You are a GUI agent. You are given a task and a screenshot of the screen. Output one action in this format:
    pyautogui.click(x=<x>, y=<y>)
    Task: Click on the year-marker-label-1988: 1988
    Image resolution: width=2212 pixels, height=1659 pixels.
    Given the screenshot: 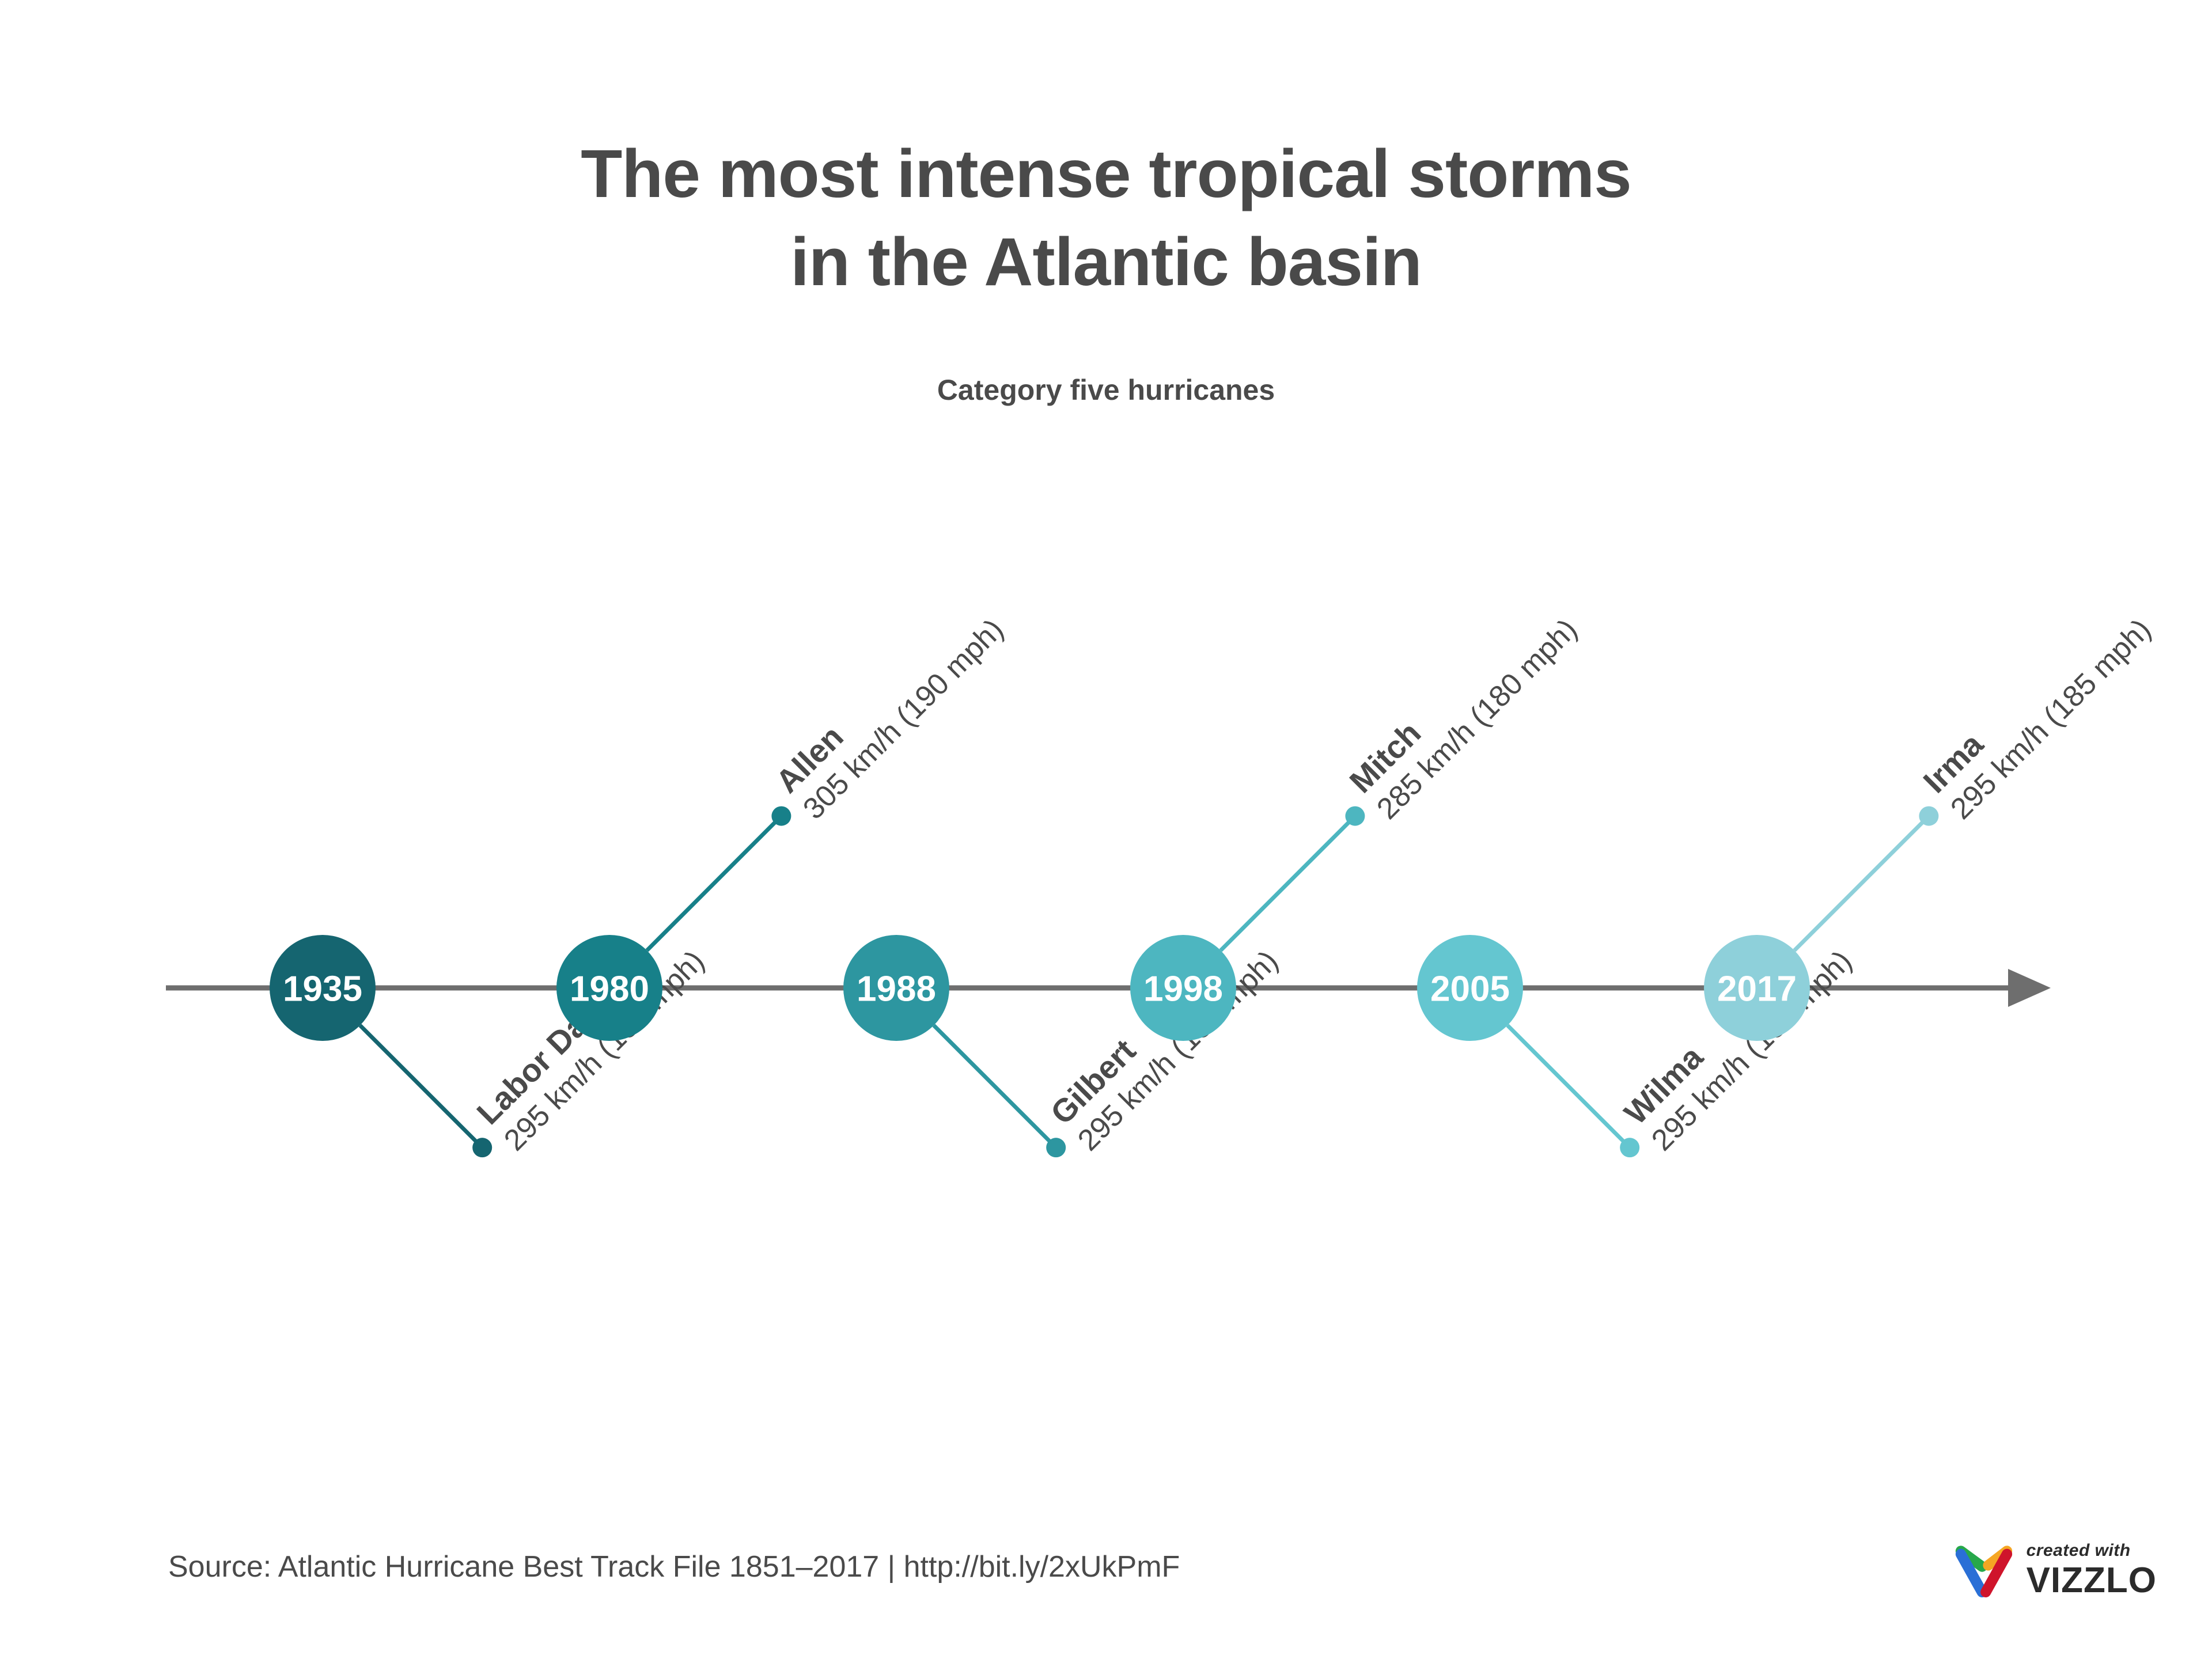 What is the action you would take?
    pyautogui.click(x=896, y=989)
    